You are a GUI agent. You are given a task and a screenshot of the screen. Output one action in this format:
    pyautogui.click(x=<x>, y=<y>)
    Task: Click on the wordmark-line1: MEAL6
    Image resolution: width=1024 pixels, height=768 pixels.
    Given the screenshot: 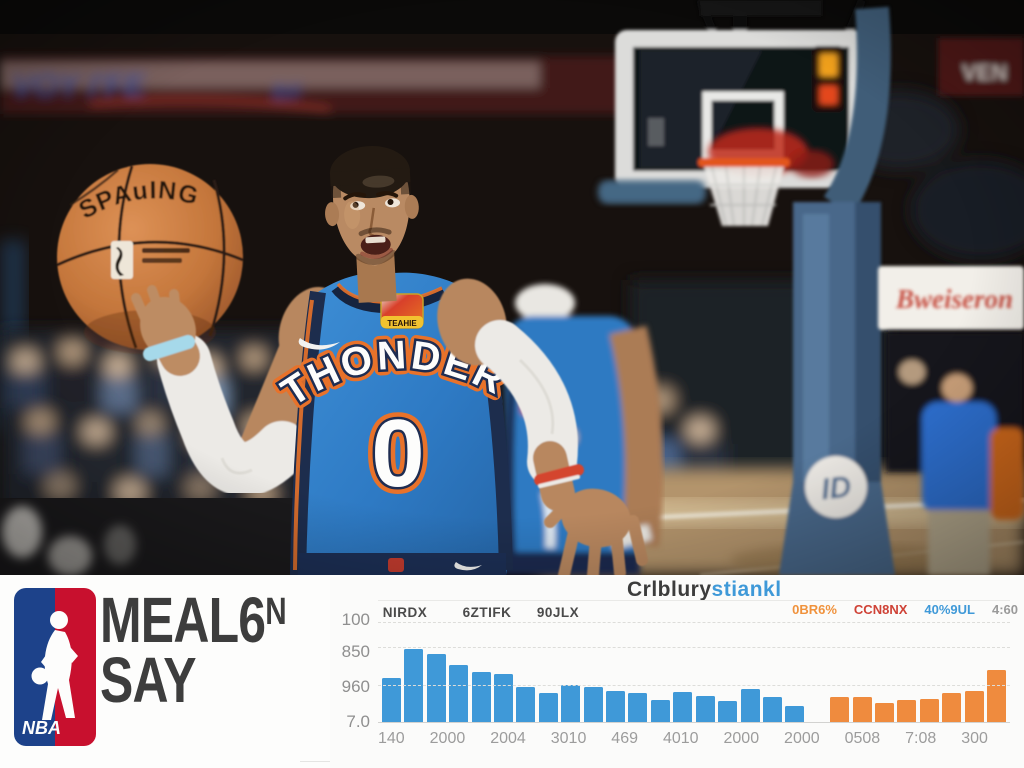 What is the action you would take?
    pyautogui.click(x=183, y=620)
    